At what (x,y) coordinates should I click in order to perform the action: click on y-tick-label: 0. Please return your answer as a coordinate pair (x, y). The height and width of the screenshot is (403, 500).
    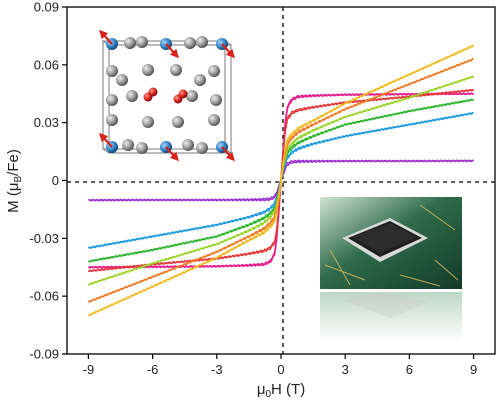
    Looking at the image, I should click on (55, 180).